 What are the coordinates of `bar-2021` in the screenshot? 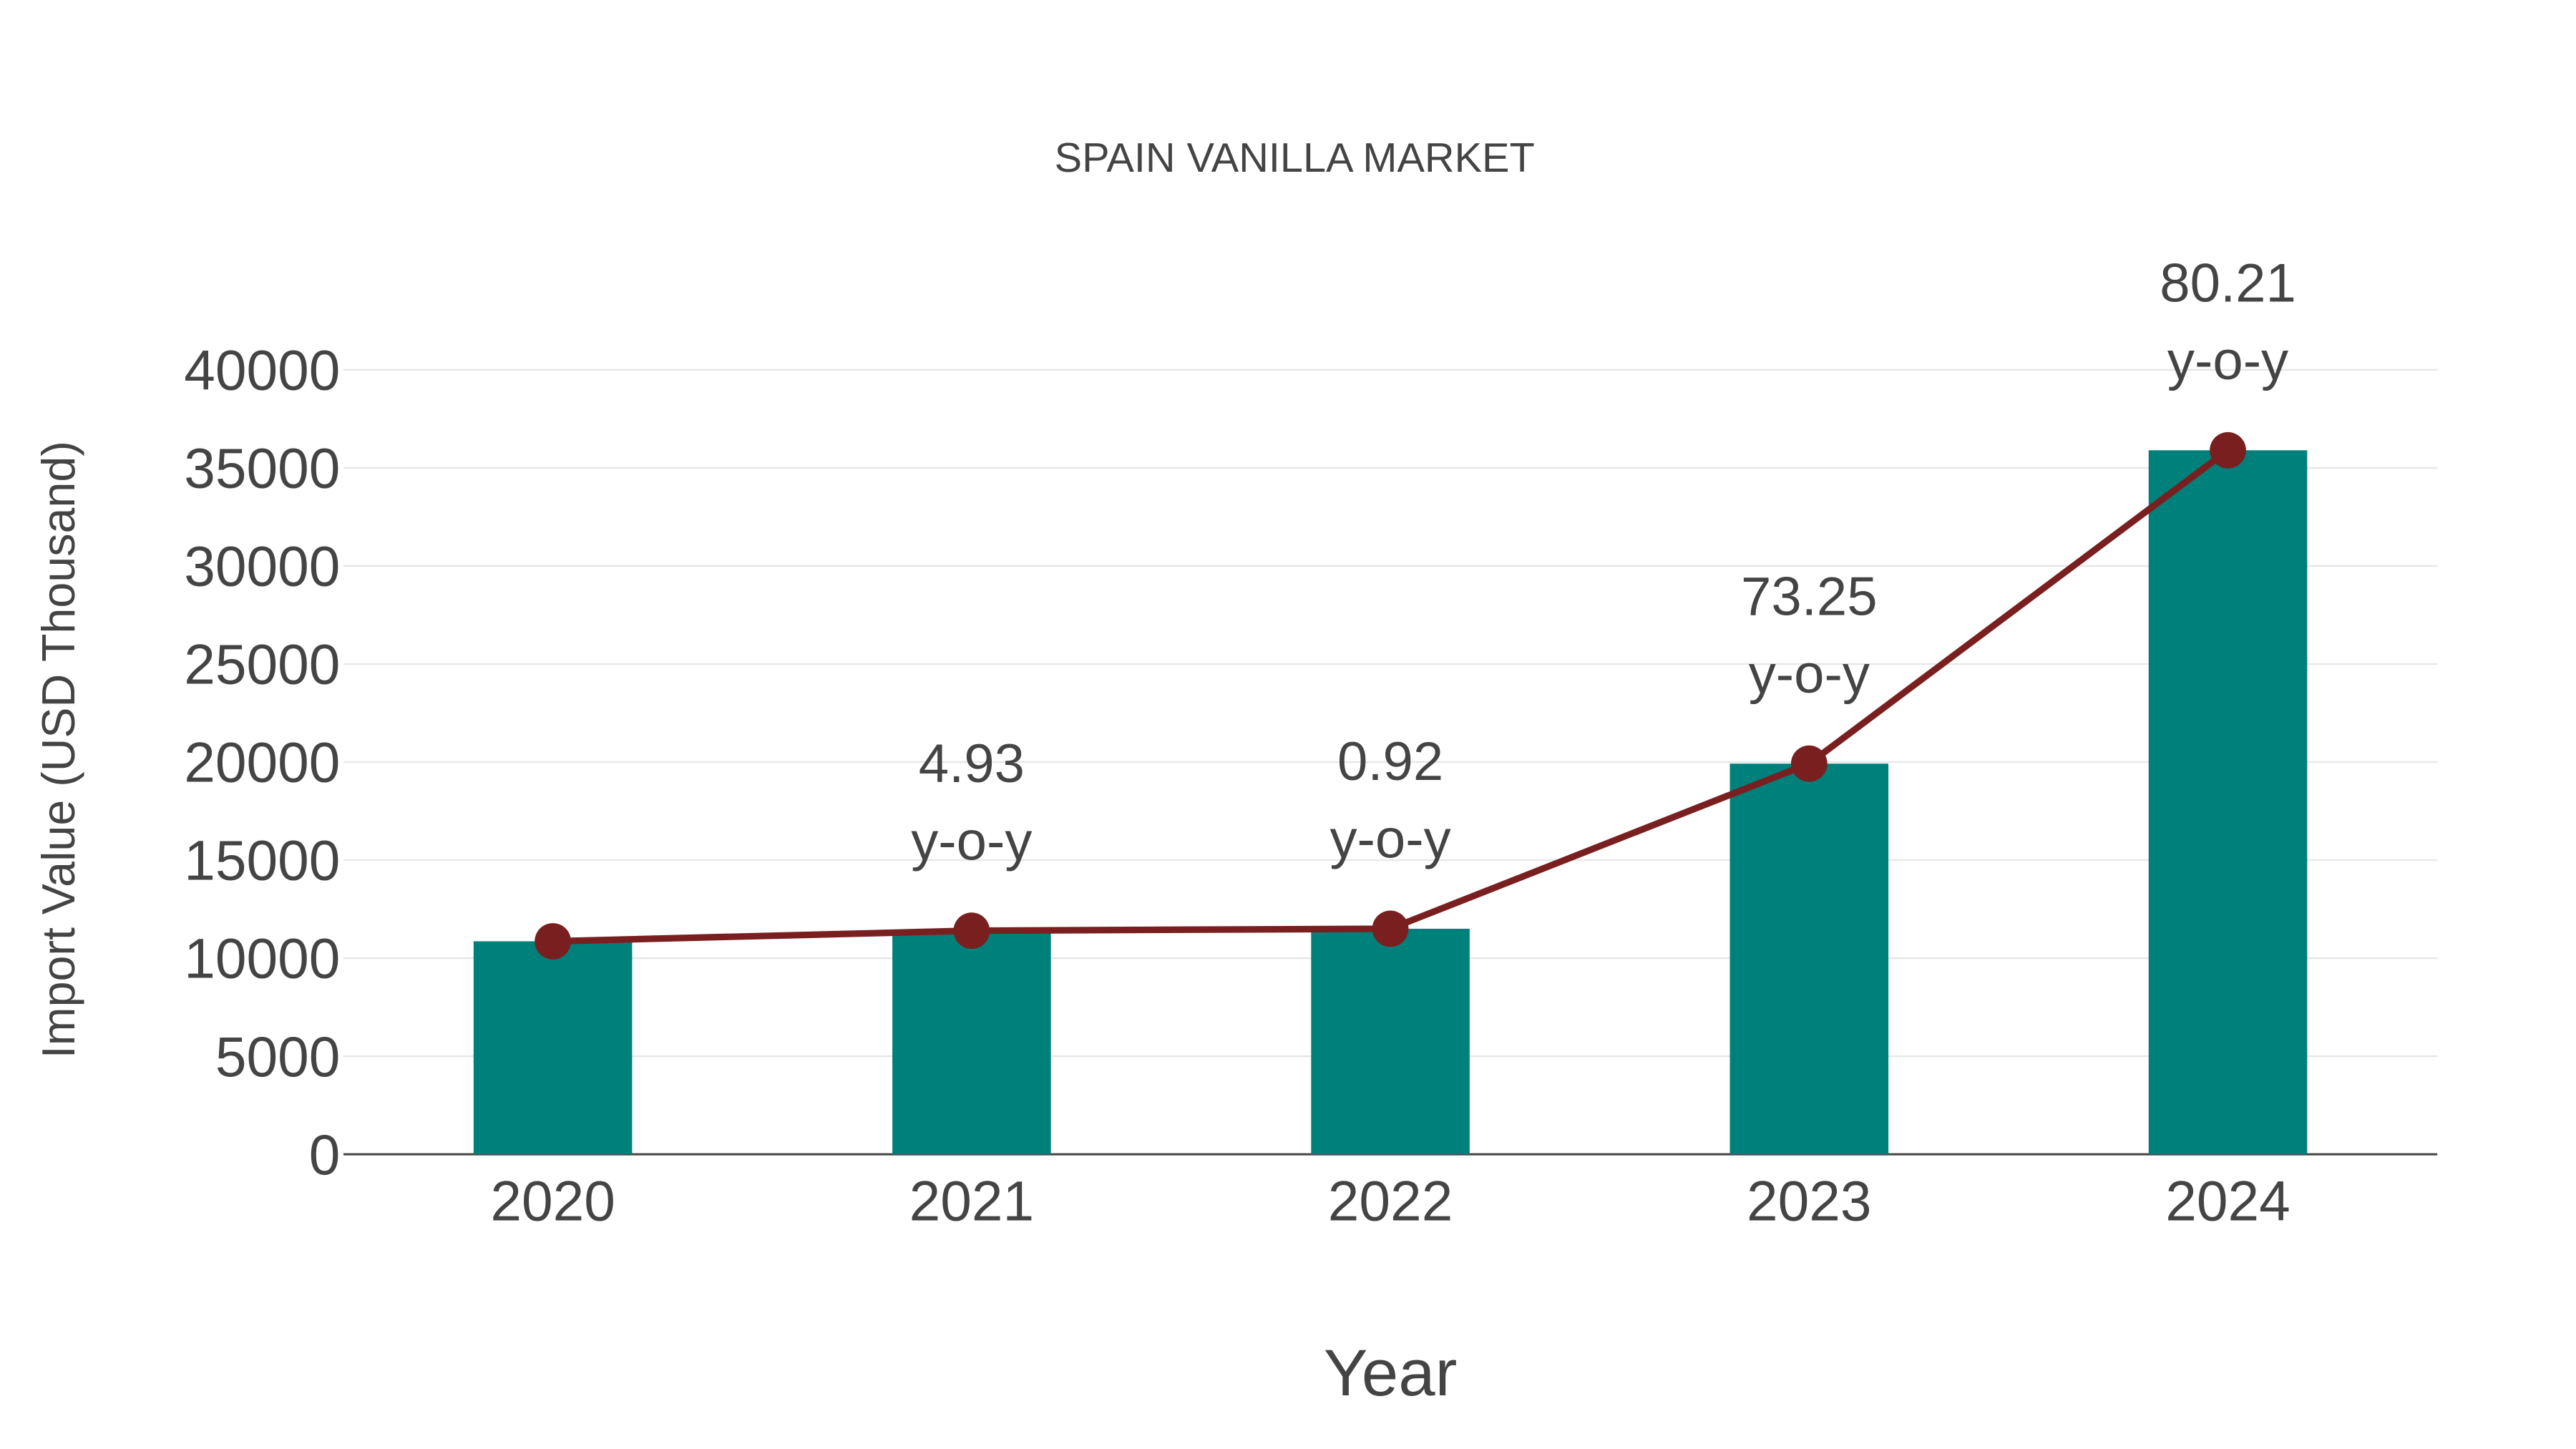 It's located at (971, 1042).